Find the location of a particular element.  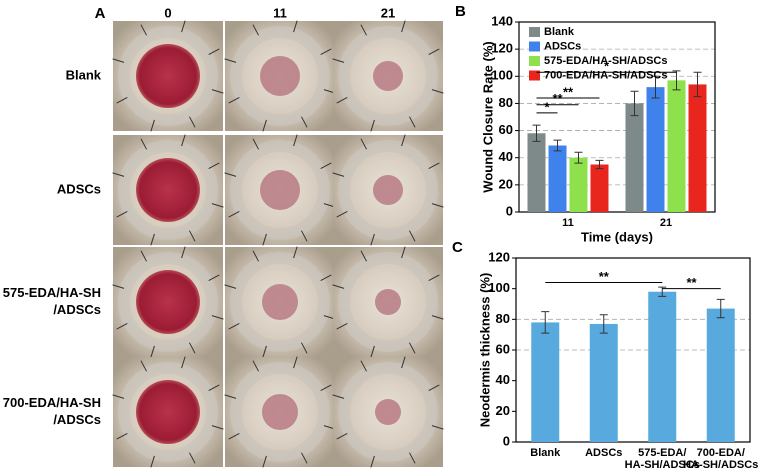

plot-frame is located at coordinates (633, 350).